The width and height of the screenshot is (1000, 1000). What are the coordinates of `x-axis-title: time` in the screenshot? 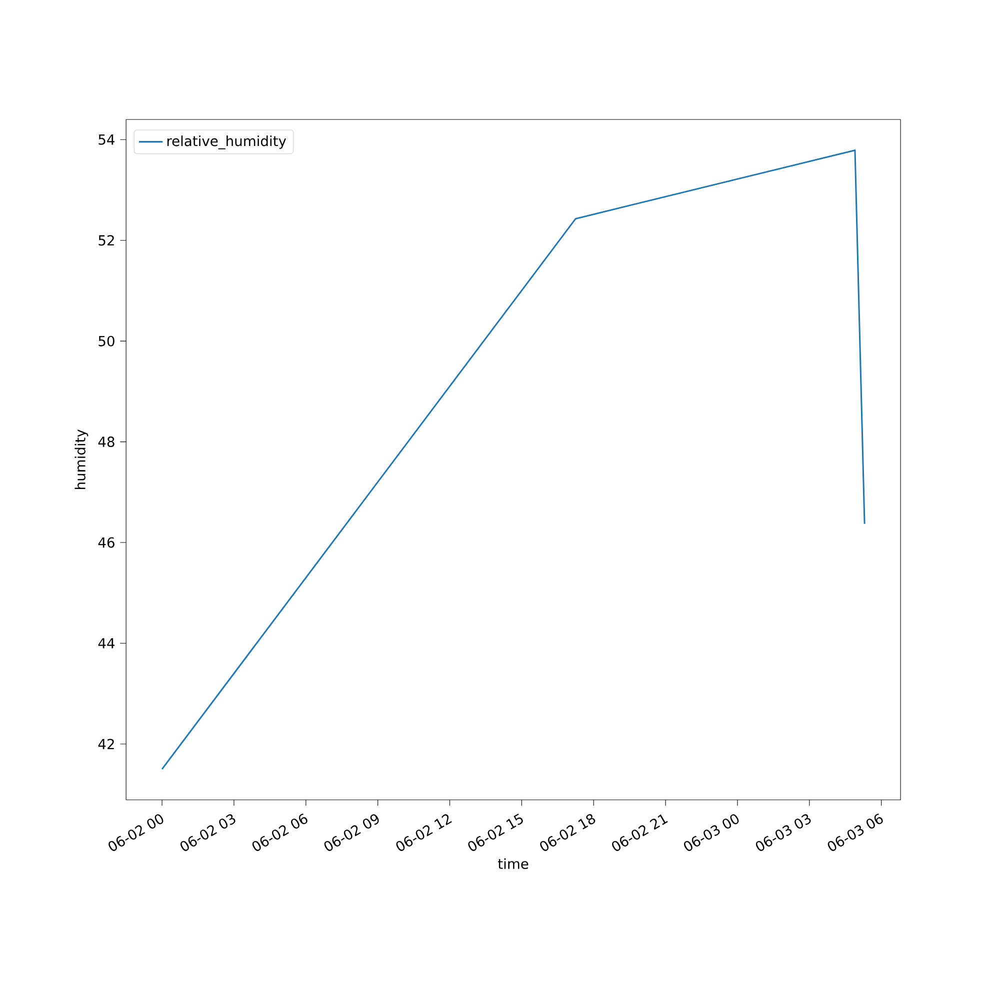 It's located at (513, 864).